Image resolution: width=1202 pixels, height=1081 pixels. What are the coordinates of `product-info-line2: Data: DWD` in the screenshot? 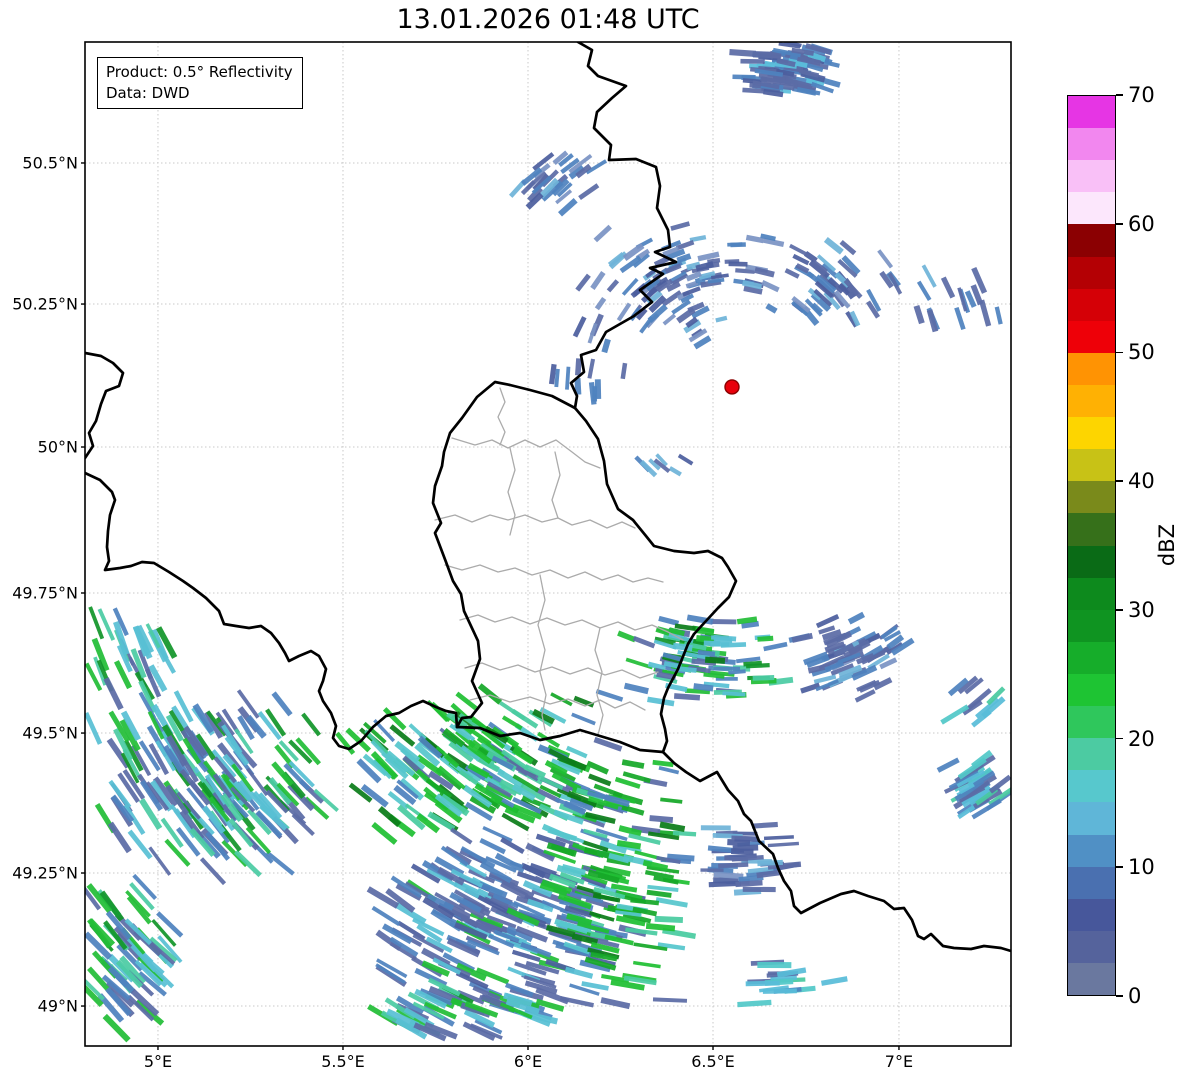 It's located at (148, 92).